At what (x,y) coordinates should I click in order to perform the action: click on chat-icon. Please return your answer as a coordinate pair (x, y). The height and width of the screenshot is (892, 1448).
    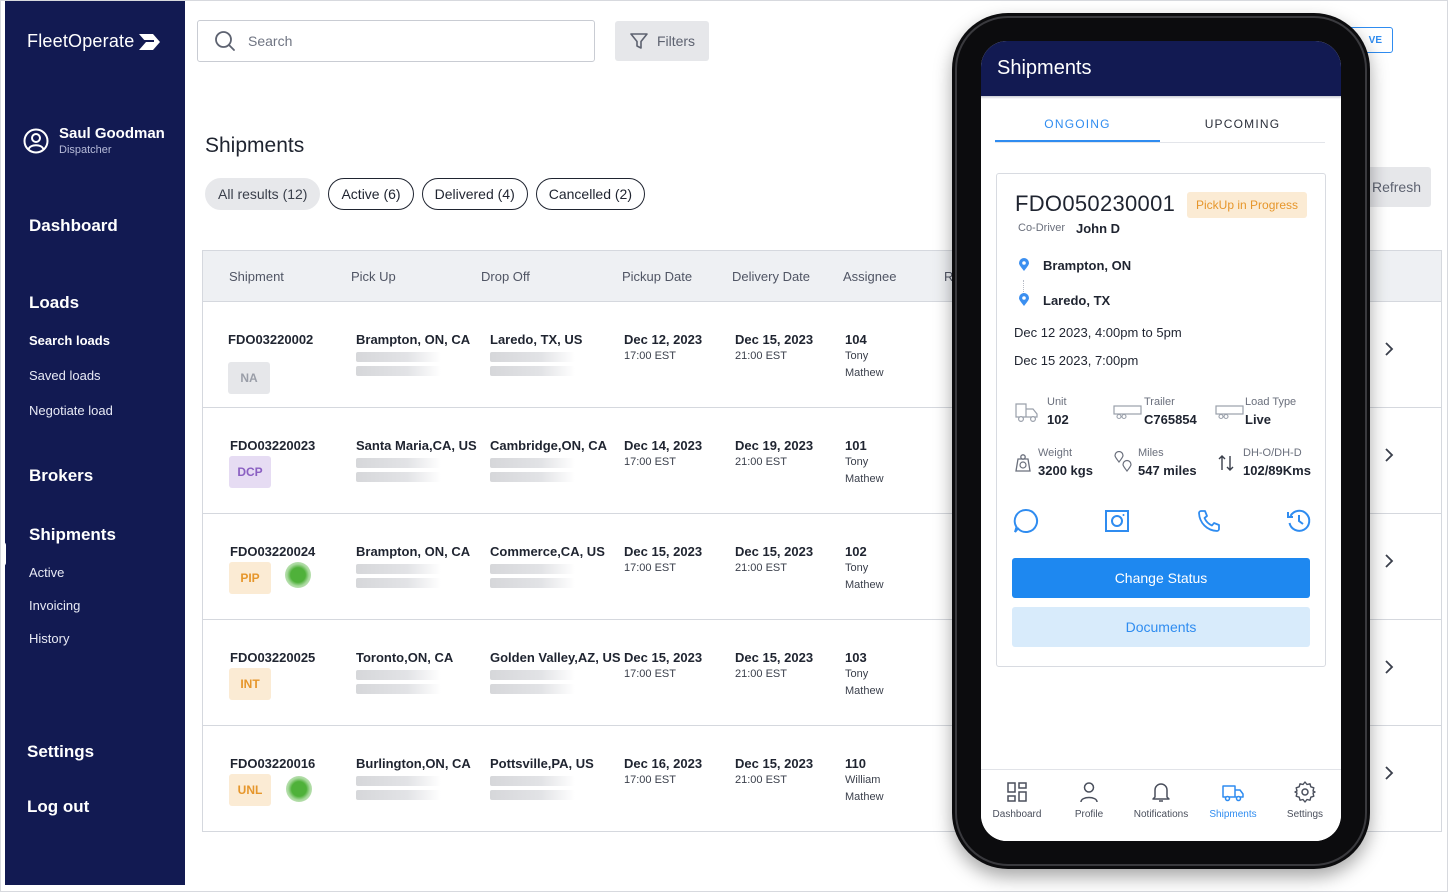
    Looking at the image, I should click on (1026, 521).